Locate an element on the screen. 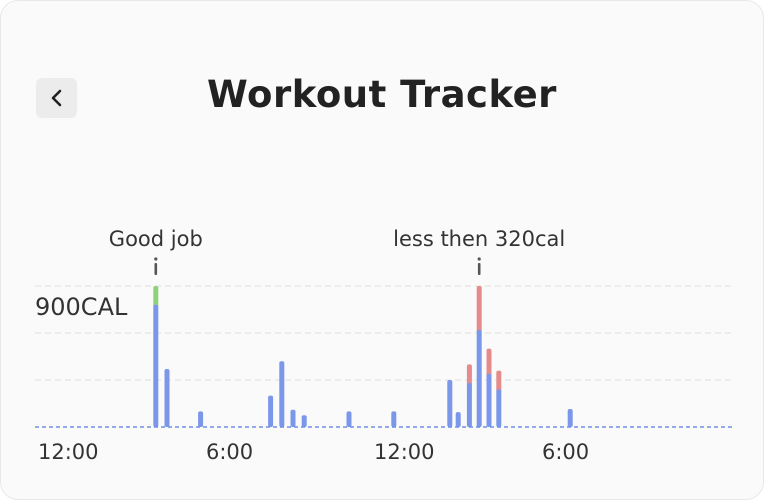 Image resolution: width=766 pixels, height=500 pixels. y-axis-label: 900CAL is located at coordinates (81, 307).